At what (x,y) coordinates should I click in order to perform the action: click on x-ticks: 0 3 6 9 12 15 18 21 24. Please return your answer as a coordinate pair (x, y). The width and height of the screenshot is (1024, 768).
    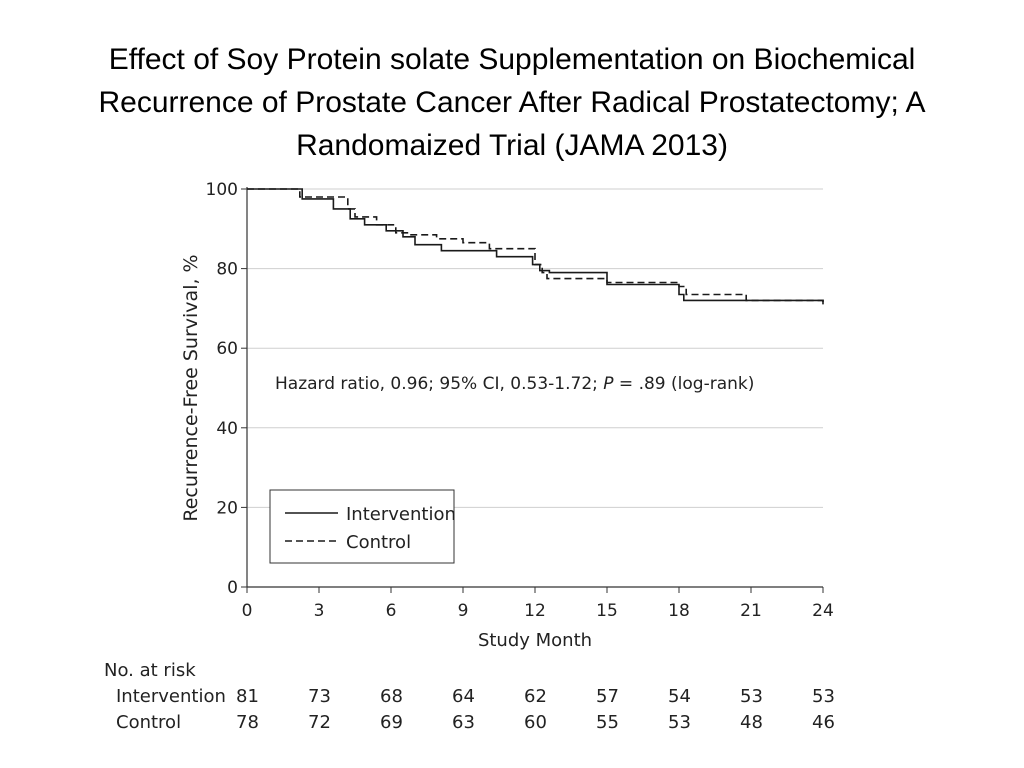
    Looking at the image, I should click on (538, 604).